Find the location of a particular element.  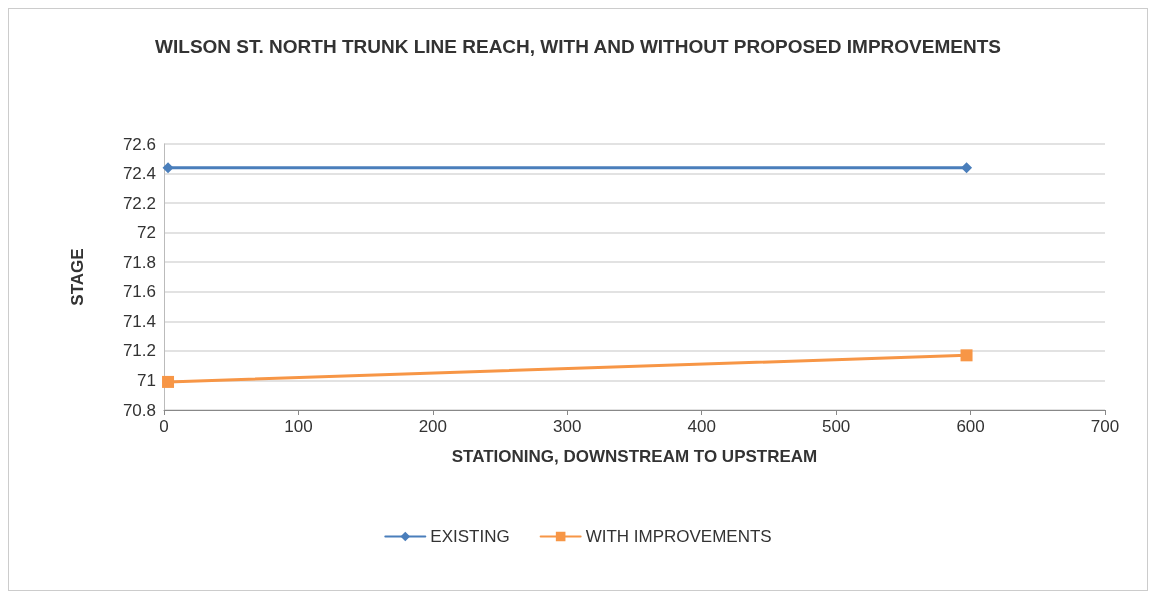

y-tick-label: 72.4 is located at coordinates (139, 174).